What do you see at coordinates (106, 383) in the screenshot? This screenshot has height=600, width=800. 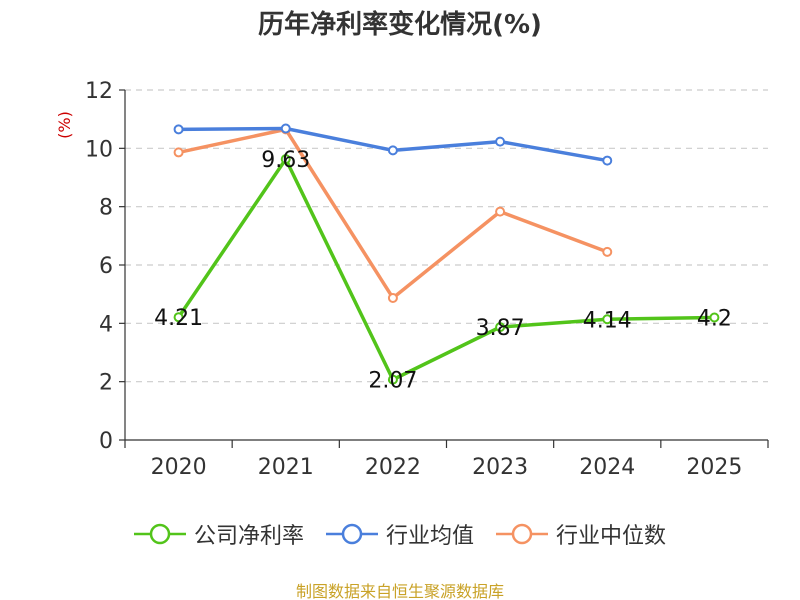 I see `y-tick-label: 2` at bounding box center [106, 383].